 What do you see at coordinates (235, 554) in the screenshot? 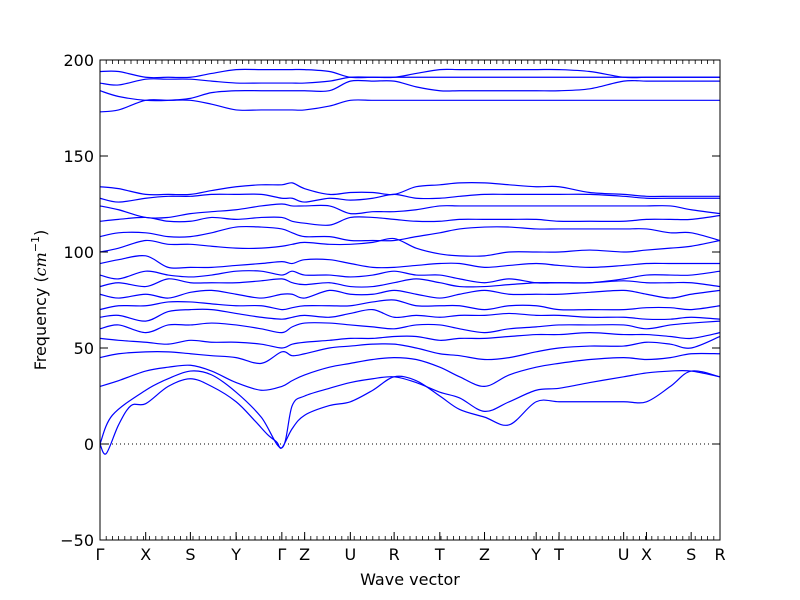
I see `x-tick-label-4: Y` at bounding box center [235, 554].